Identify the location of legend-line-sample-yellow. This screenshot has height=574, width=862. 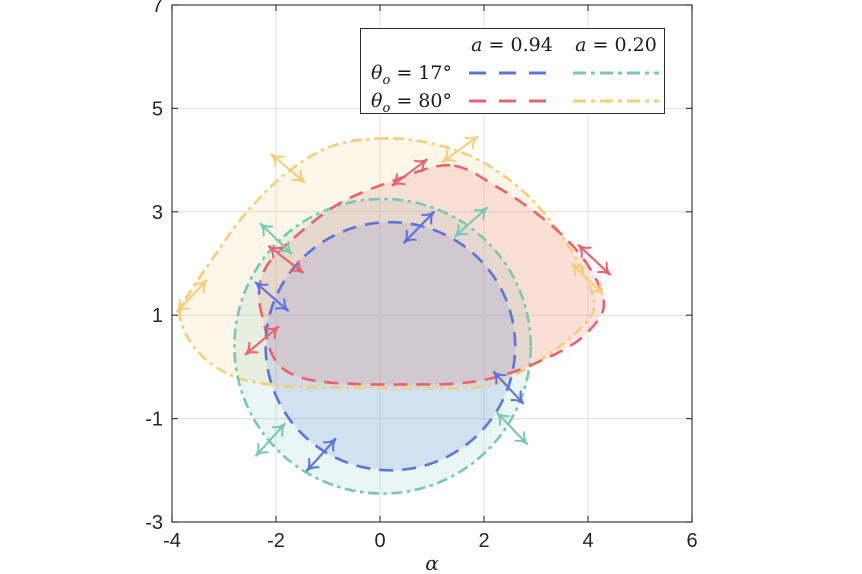
(616, 100).